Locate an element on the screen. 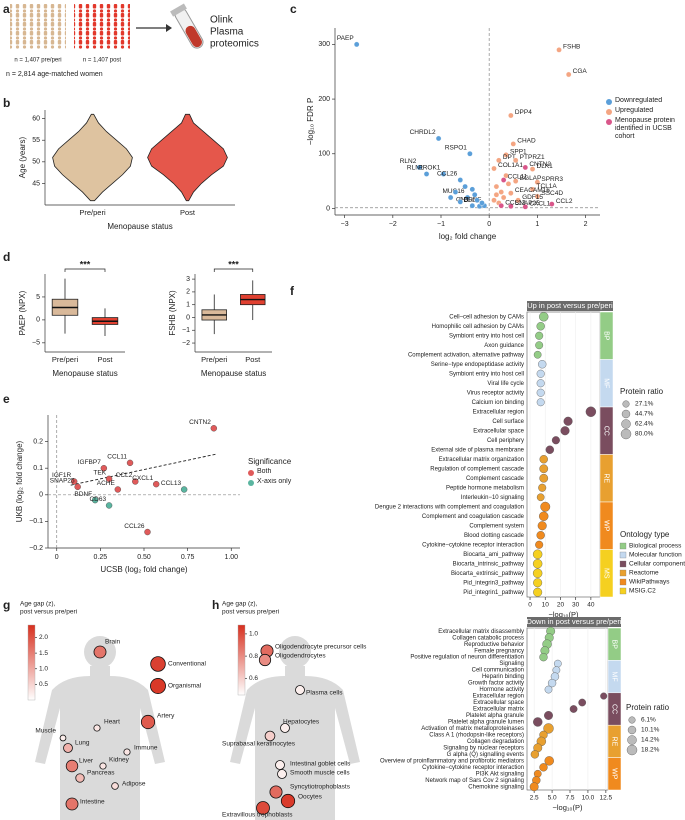 The height and width of the screenshot is (820, 685). point-label: TEK is located at coordinates (99, 473).